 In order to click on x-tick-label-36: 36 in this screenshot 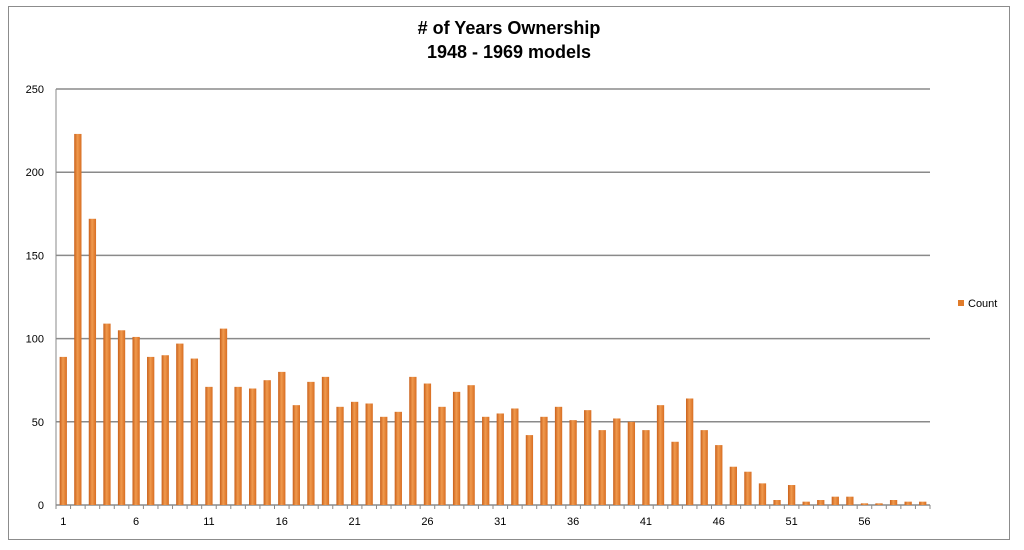, I will do `click(573, 522)`.